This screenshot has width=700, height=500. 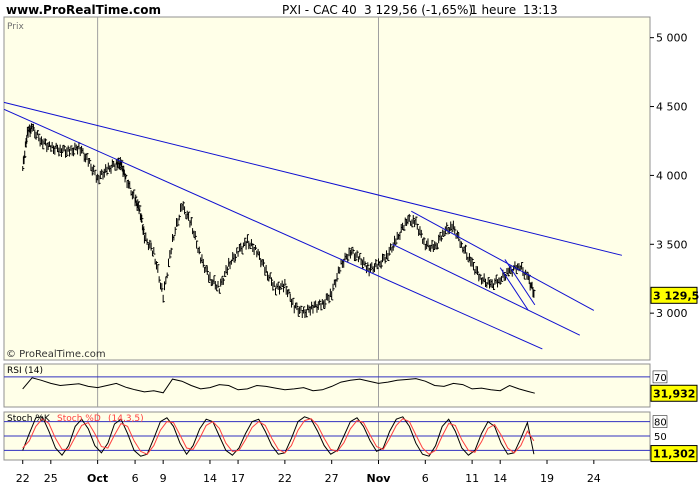 I want to click on y-tick-label: 4 000, so click(x=672, y=175).